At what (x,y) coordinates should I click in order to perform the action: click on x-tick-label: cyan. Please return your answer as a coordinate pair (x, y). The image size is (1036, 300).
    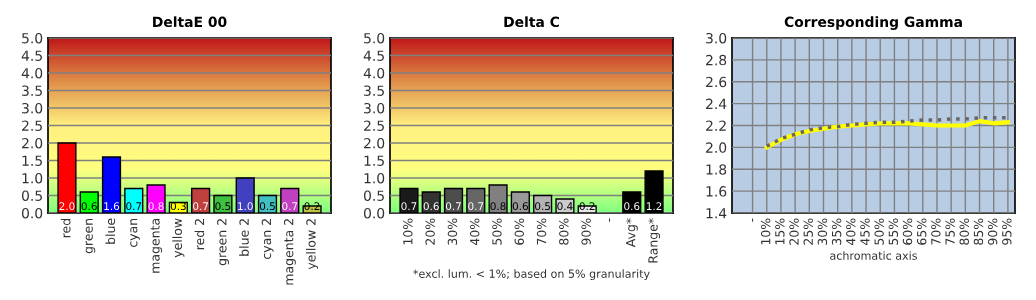
    Looking at the image, I should click on (135, 233).